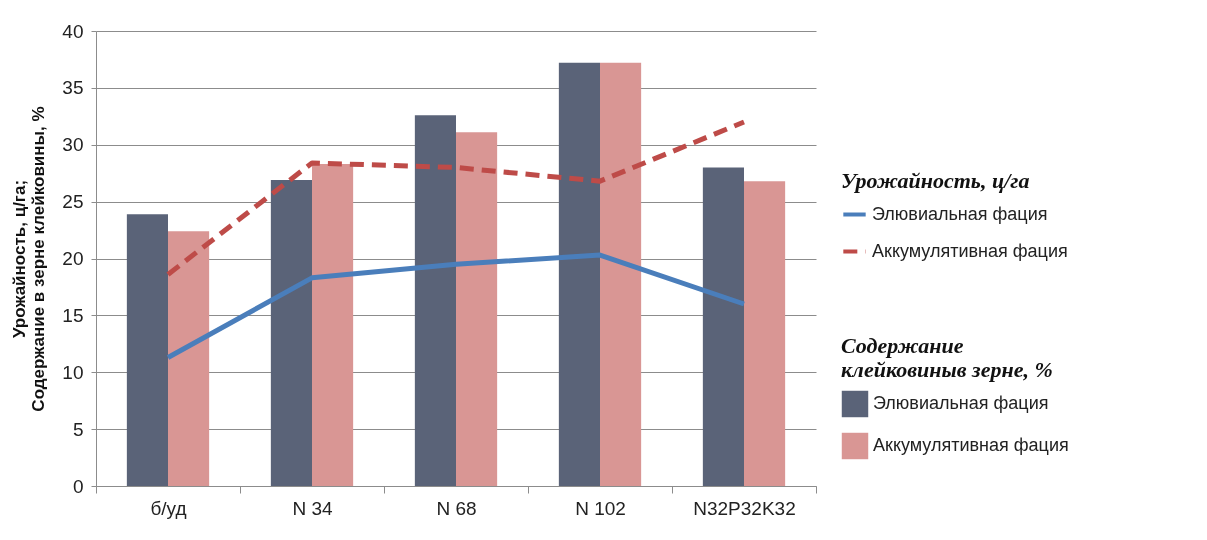  I want to click on x-tick-label: б/уд, so click(168, 508).